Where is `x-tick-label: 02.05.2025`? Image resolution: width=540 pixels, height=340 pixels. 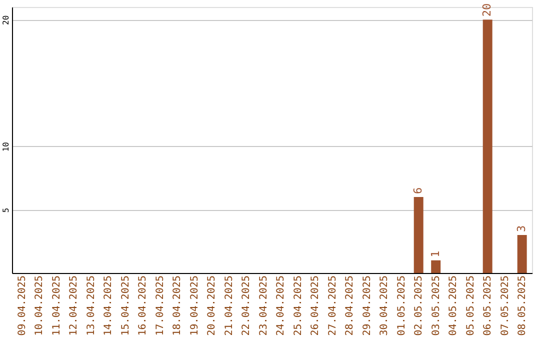 x-tick-label: 02.05.2025 is located at coordinates (419, 306).